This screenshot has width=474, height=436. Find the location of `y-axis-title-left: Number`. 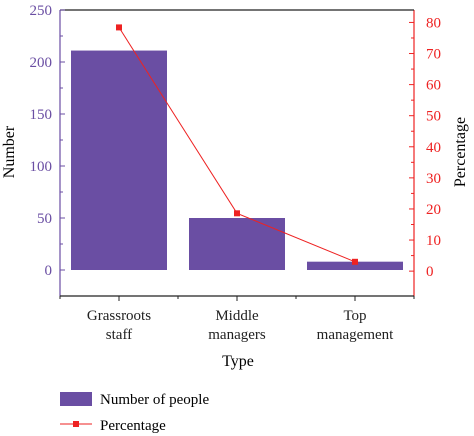

y-axis-title-left: Number is located at coordinates (9, 151).